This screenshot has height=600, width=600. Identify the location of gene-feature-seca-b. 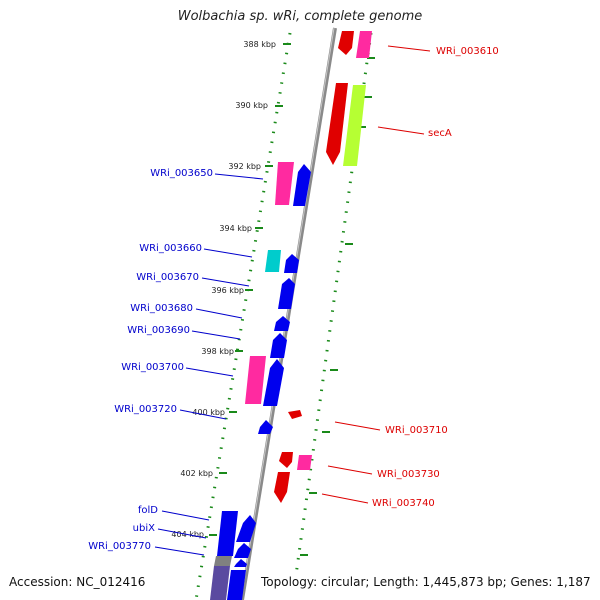
(354, 125).